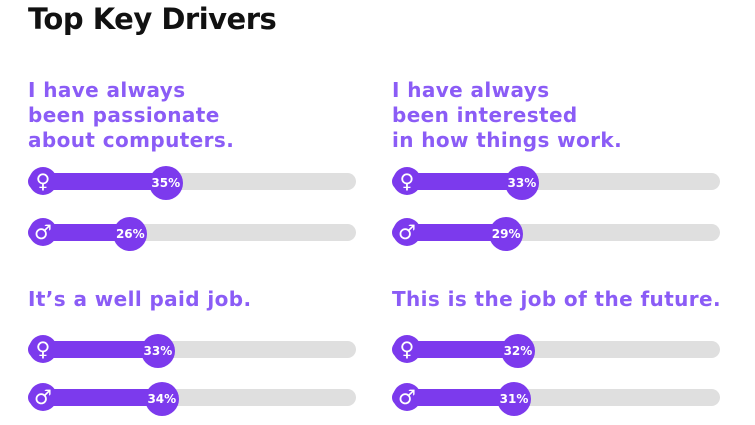 Image resolution: width=755 pixels, height=425 pixels. Describe the element at coordinates (485, 115) in the screenshot. I see `statement-line: been interested` at that location.